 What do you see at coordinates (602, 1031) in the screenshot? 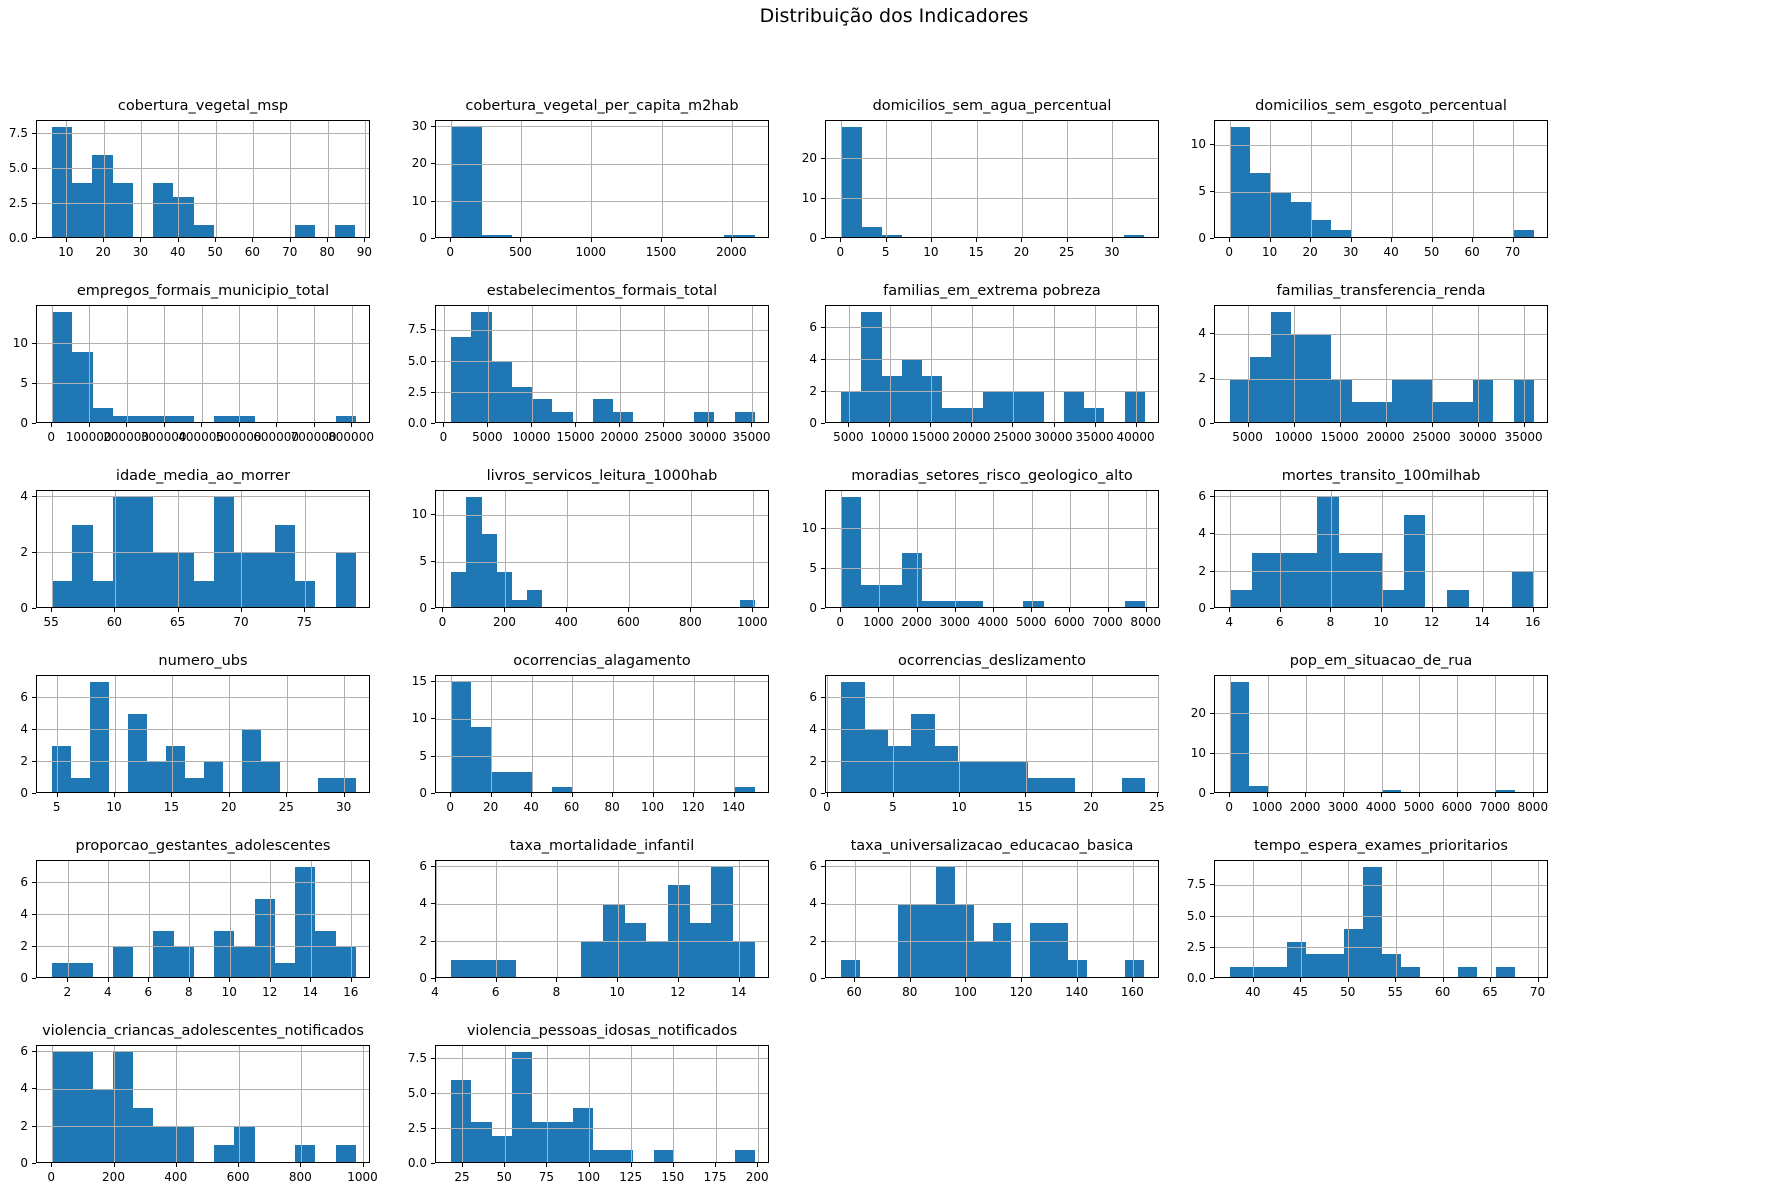
I see `chart-title: violencia_pessoas_idosas_notificados` at bounding box center [602, 1031].